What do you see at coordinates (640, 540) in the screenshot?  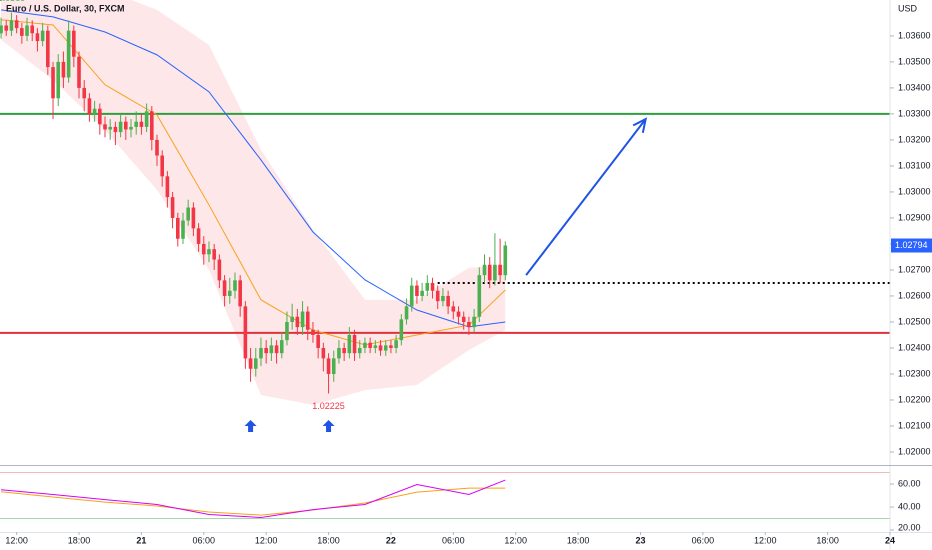 I see `x-tick-label: 23` at bounding box center [640, 540].